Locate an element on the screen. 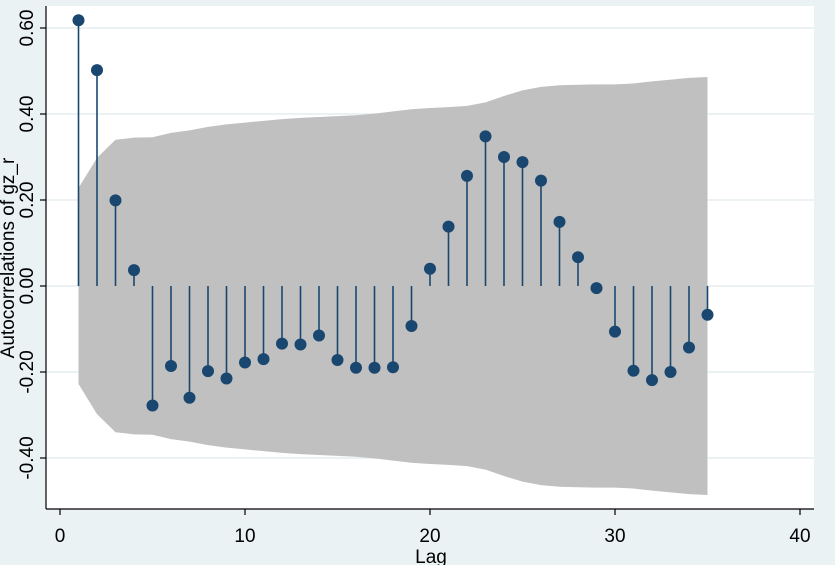 Image resolution: width=835 pixels, height=565 pixels. x-tick-label: 40 is located at coordinates (799, 536).